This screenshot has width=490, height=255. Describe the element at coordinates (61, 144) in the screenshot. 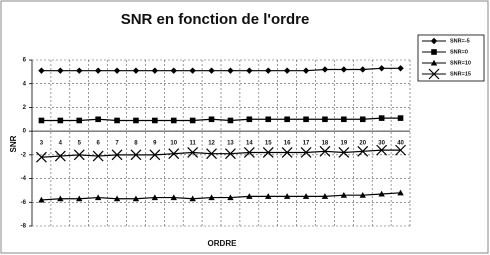

I see `x-tick-label: 4` at that location.